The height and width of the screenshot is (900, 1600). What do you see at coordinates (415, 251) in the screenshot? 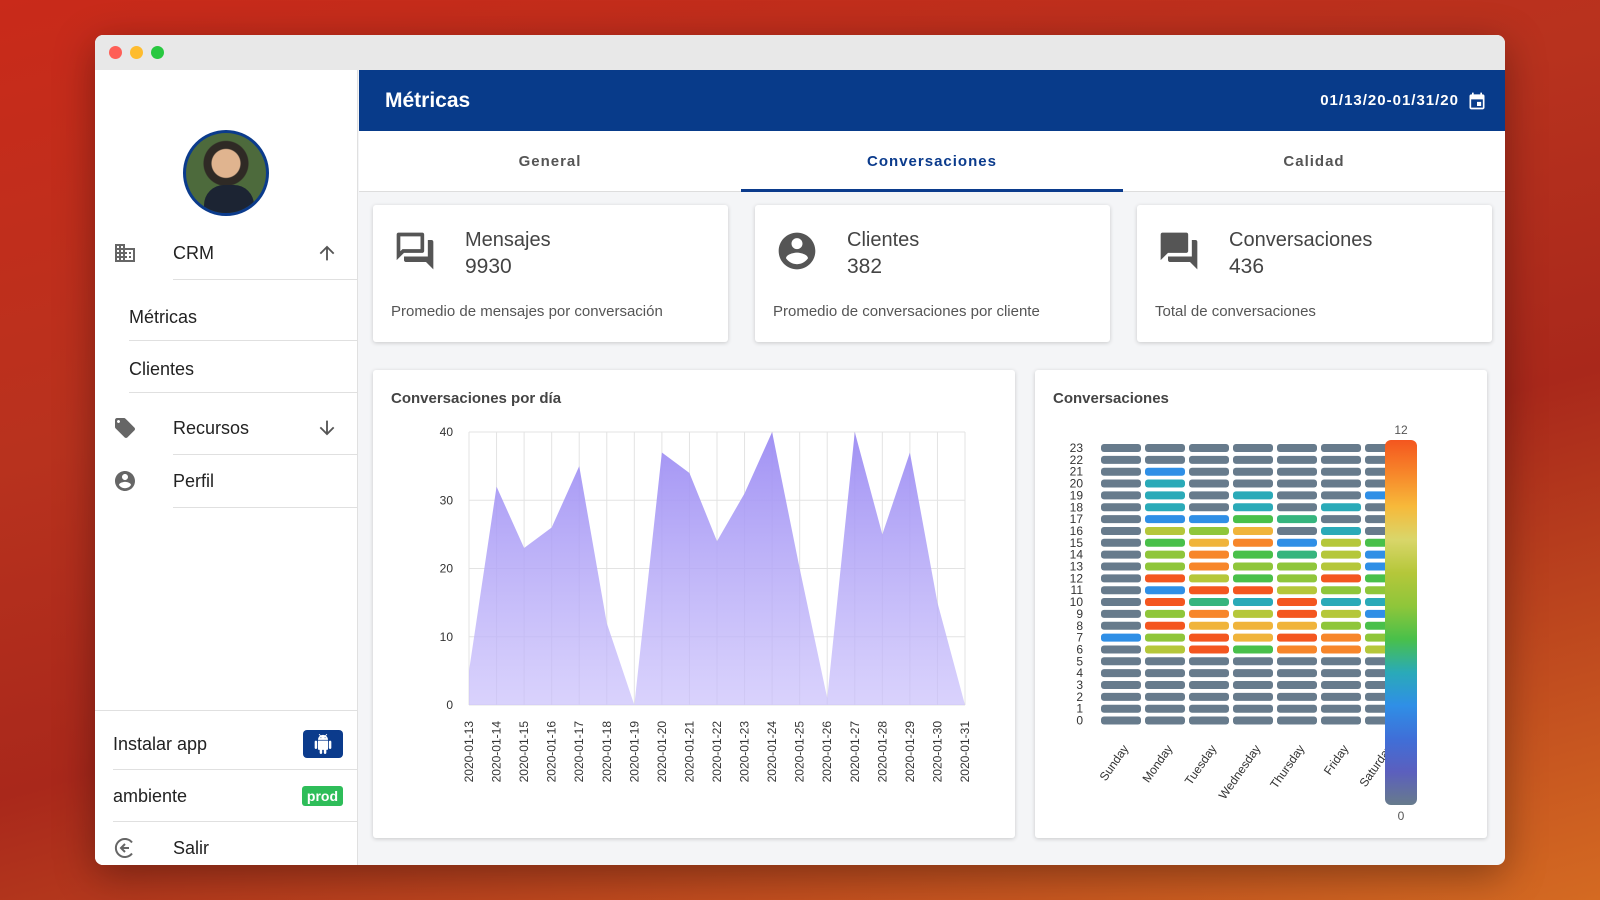
I see `messages-icon` at bounding box center [415, 251].